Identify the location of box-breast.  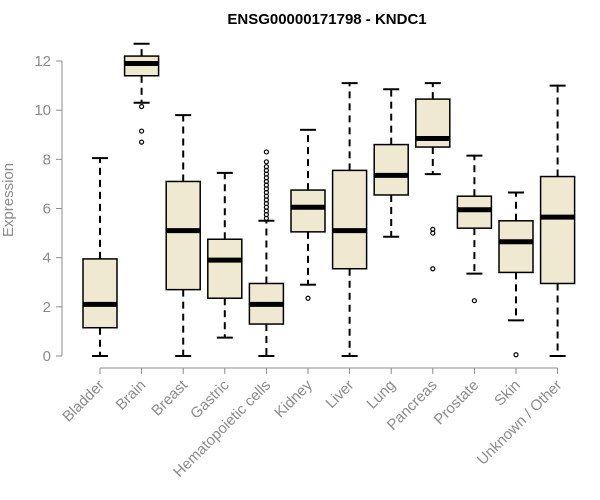
(183, 235).